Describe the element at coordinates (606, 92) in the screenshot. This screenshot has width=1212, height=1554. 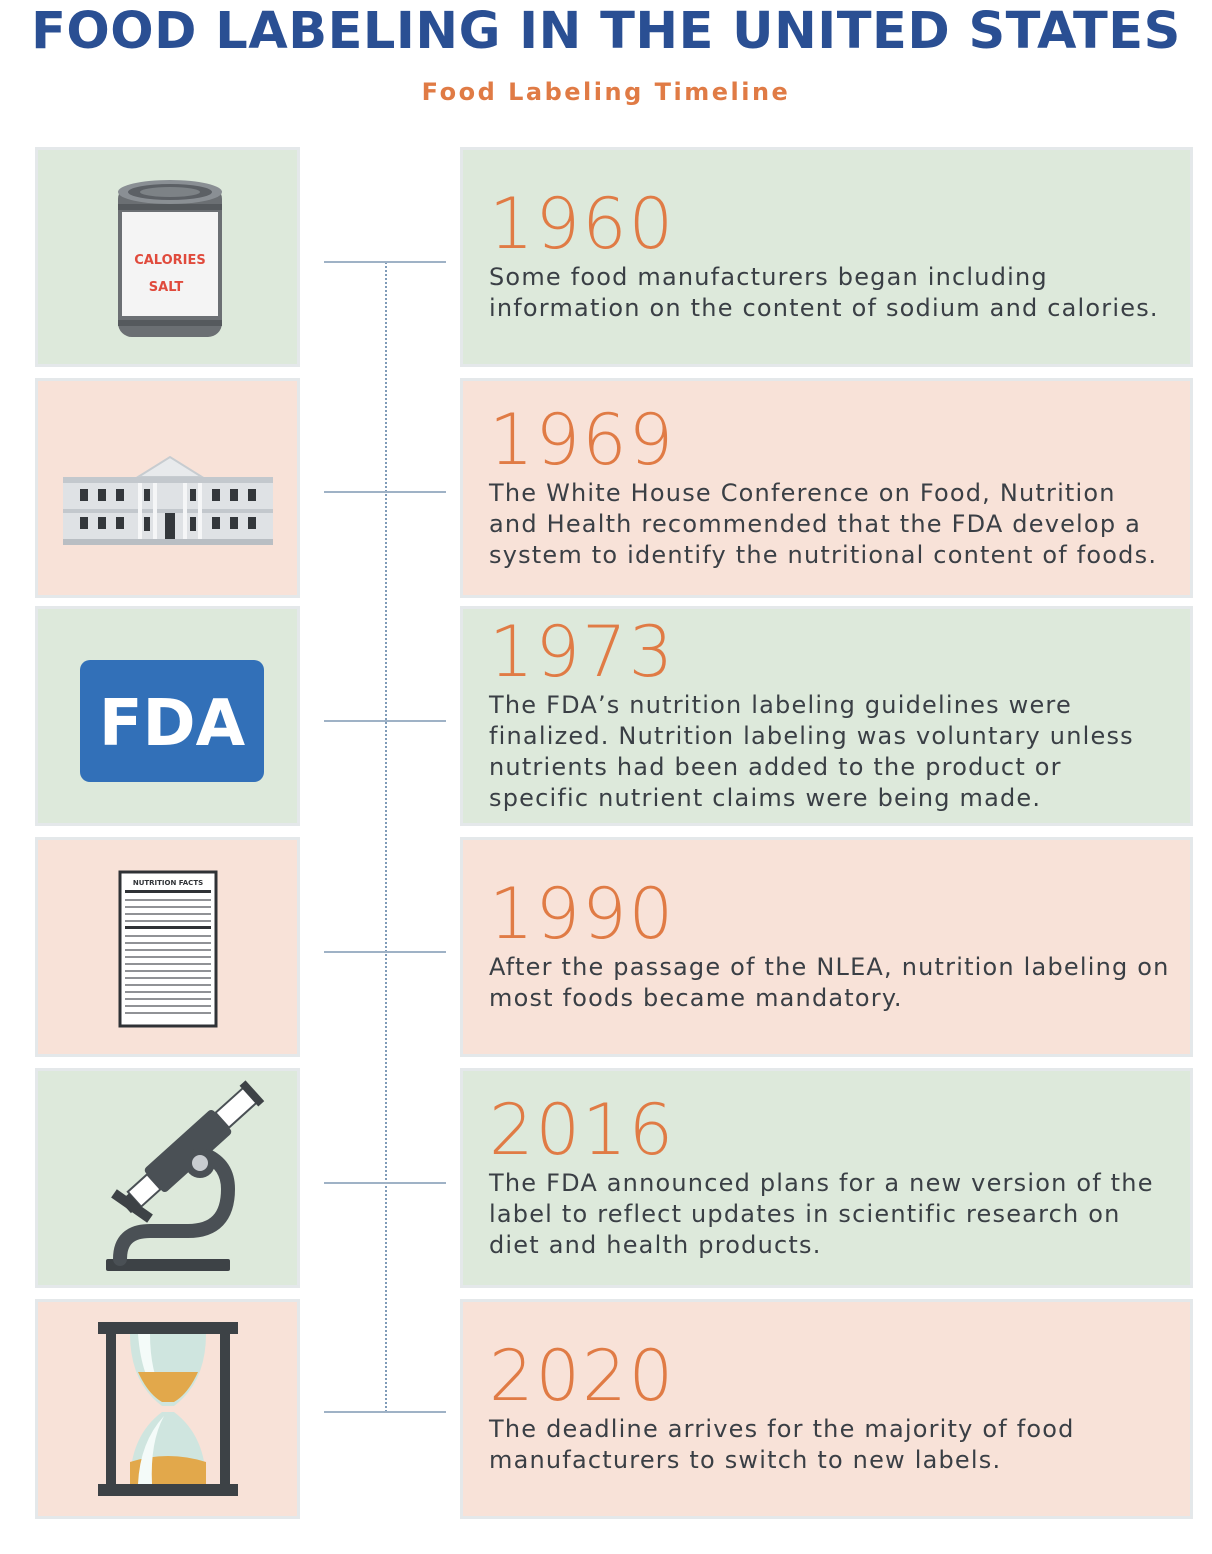
I see `page-subtitle: Food Labeling Timeline` at that location.